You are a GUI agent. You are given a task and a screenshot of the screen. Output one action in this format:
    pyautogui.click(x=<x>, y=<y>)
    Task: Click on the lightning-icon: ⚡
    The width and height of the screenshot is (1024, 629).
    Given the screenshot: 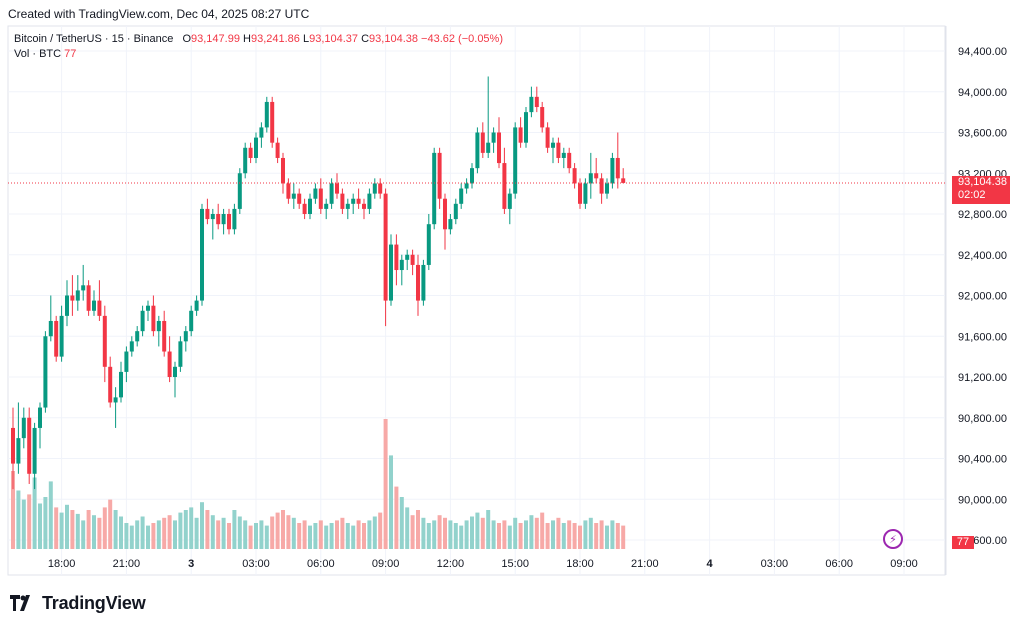 What is the action you would take?
    pyautogui.click(x=893, y=539)
    